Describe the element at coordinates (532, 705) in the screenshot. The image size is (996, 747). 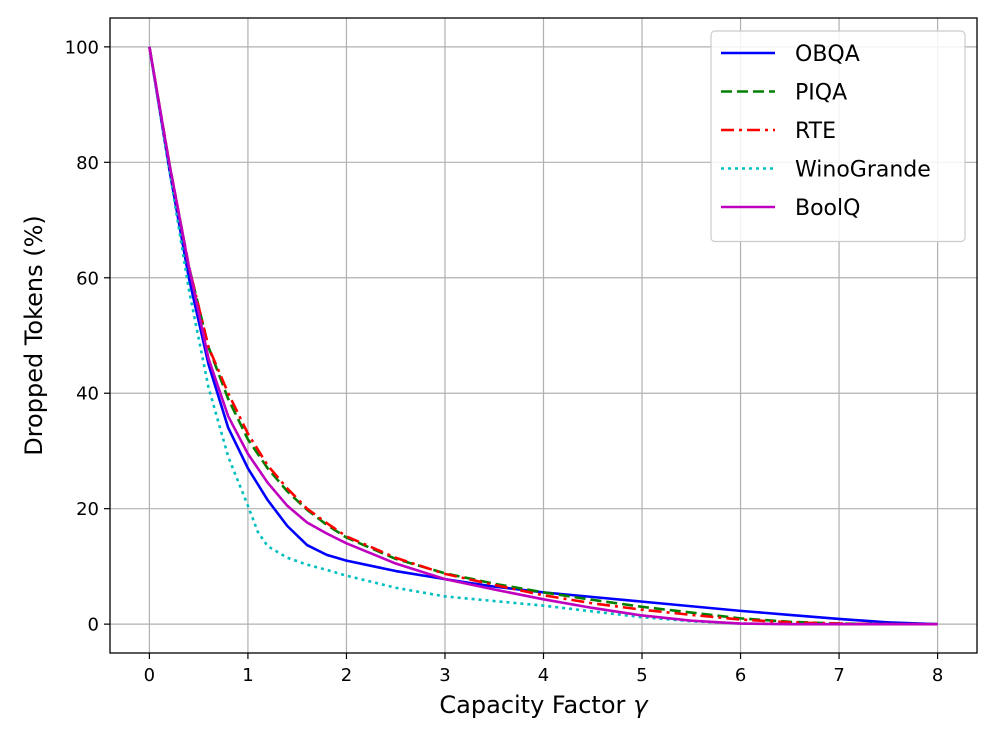
I see `x-axis-label-text: Capacity Factor` at that location.